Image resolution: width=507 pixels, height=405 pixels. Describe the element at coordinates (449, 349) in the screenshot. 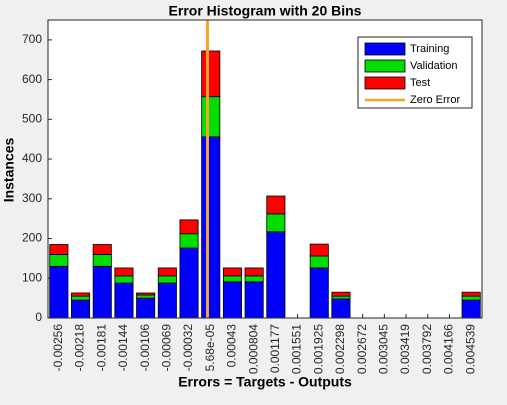

I see `x-tick-label: 0.004166` at that location.